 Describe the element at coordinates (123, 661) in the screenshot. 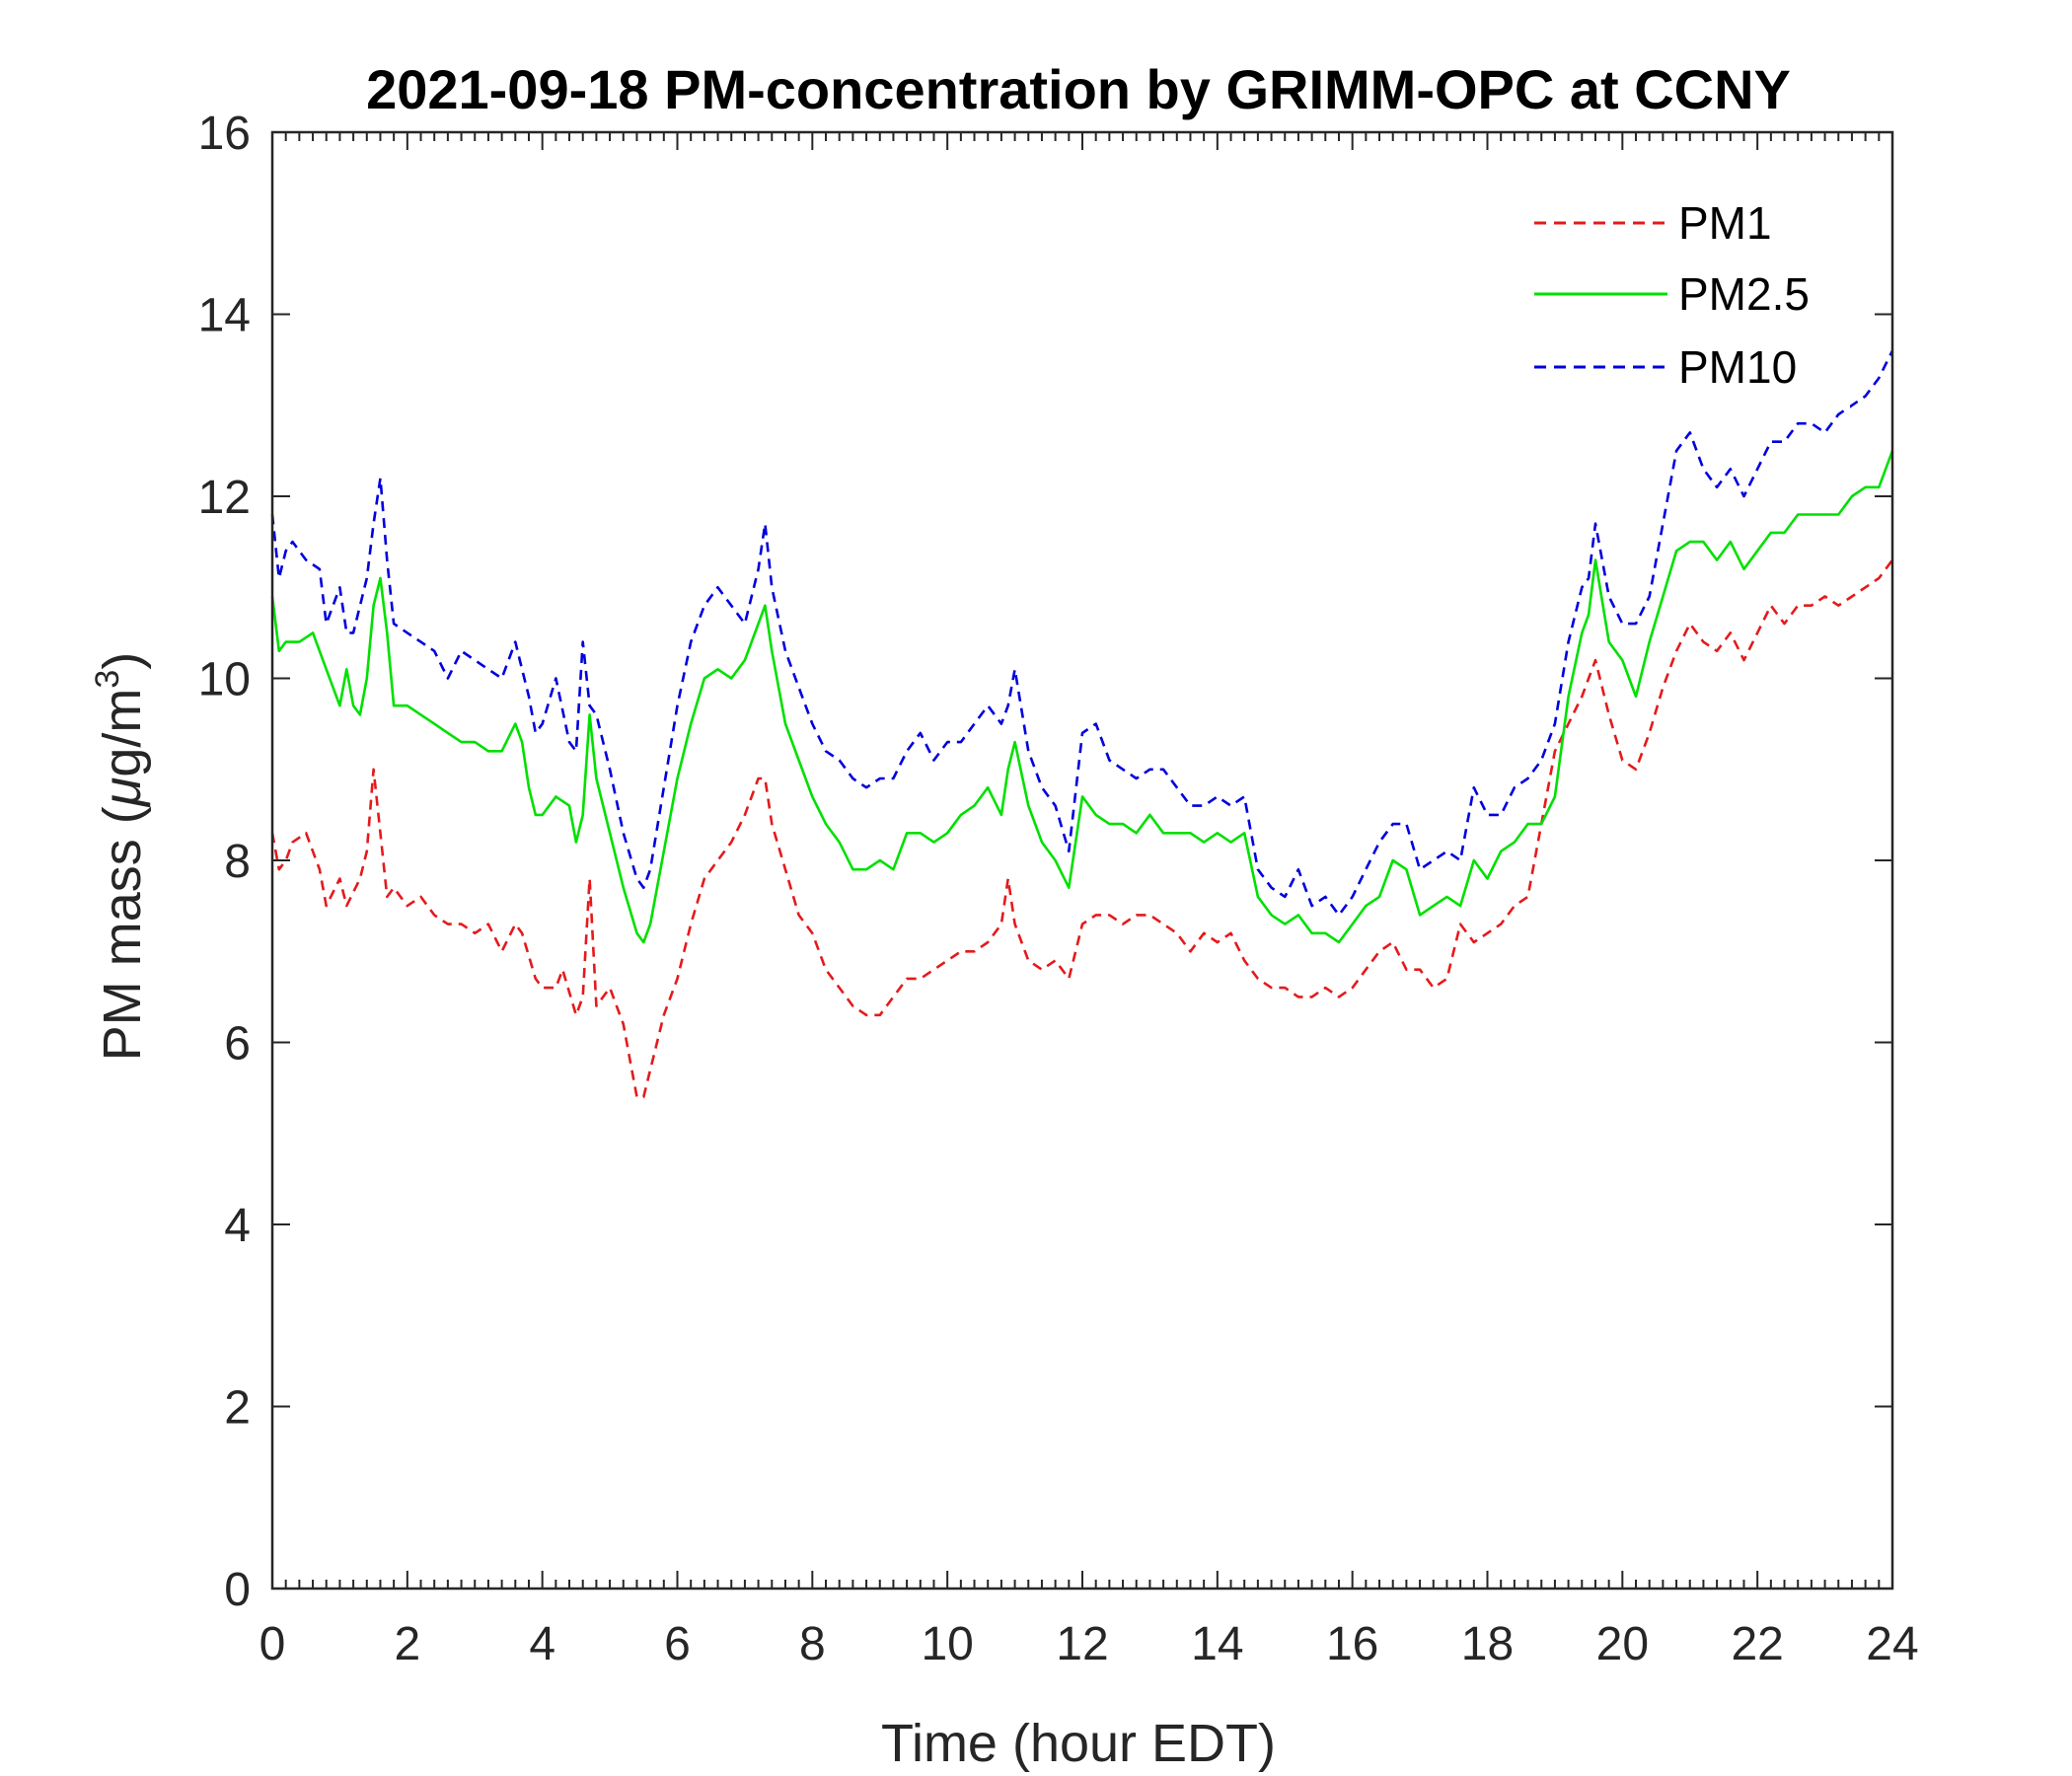

I see `y-axis-label-close: )` at that location.